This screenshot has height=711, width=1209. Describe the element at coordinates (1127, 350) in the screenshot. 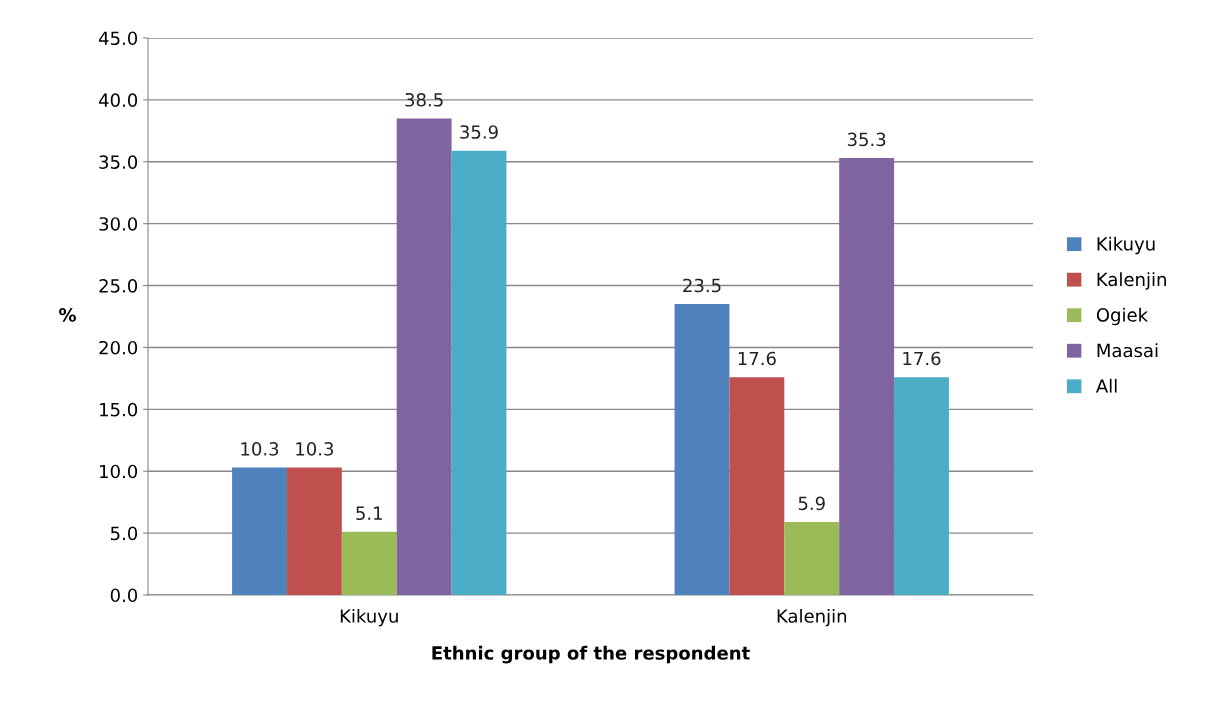

I see `legend-label: Maasai` at that location.